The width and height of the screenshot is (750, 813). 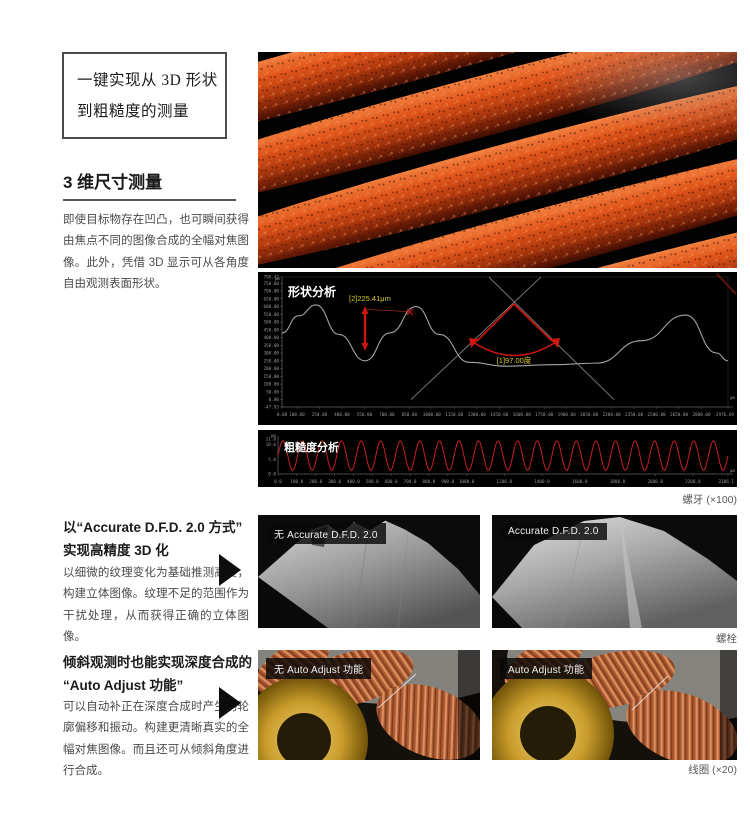 What do you see at coordinates (160, 539) in the screenshot?
I see `section-title-dfd: 以“Accurate D.F.D. 2.0 方式” 实现高精度 3D 化` at bounding box center [160, 539].